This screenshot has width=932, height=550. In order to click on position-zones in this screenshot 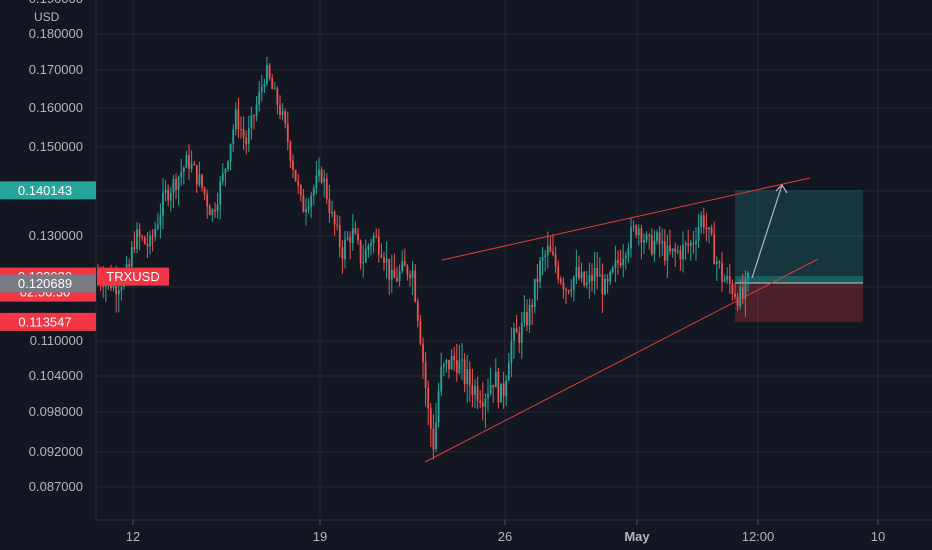, I will do `click(799, 256)`.